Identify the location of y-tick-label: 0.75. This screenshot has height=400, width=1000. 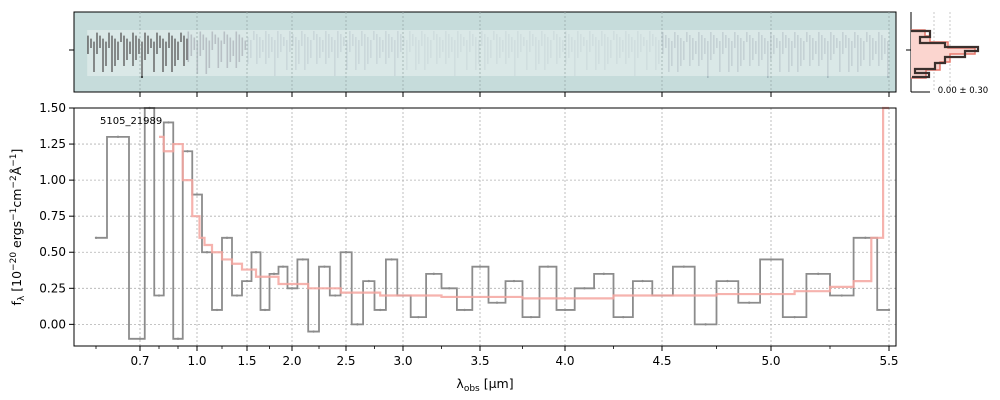
(52, 216).